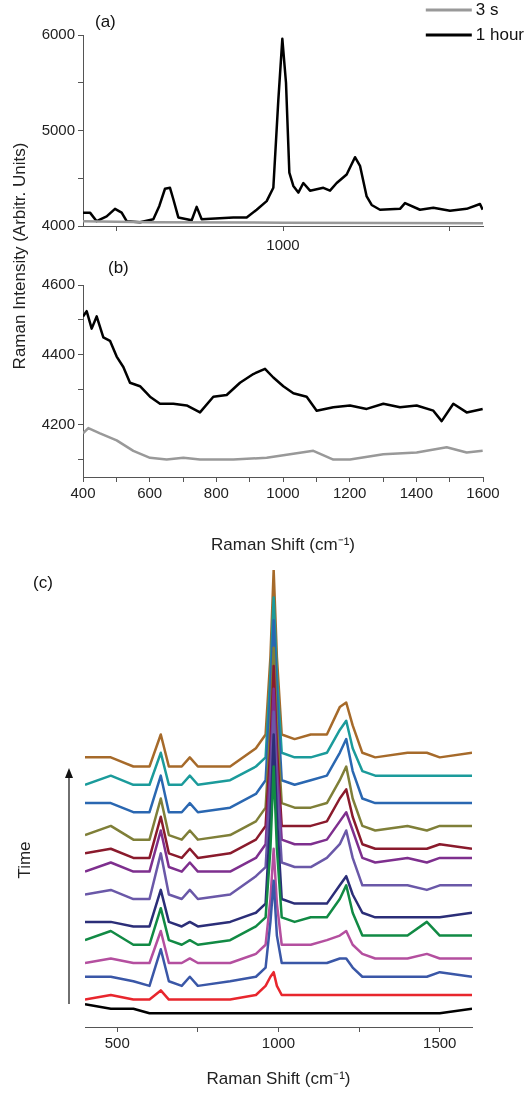 Image resolution: width=527 pixels, height=1094 pixels. I want to click on x-tick-label: 800, so click(216, 493).